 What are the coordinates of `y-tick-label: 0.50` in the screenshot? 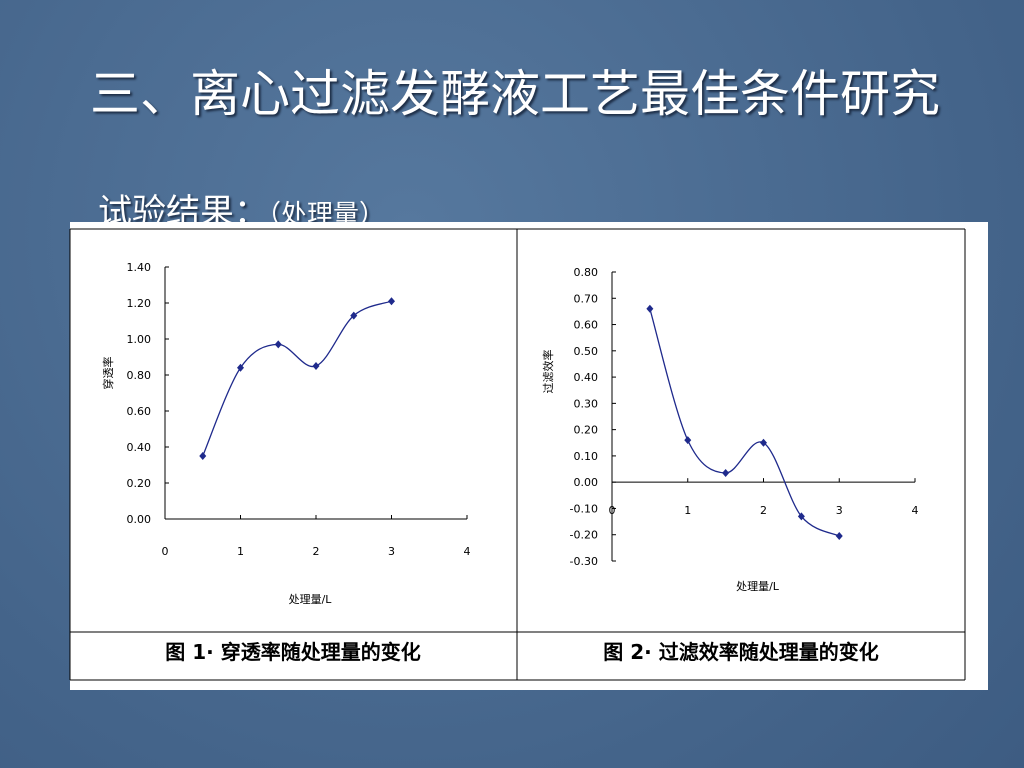 It's located at (586, 351).